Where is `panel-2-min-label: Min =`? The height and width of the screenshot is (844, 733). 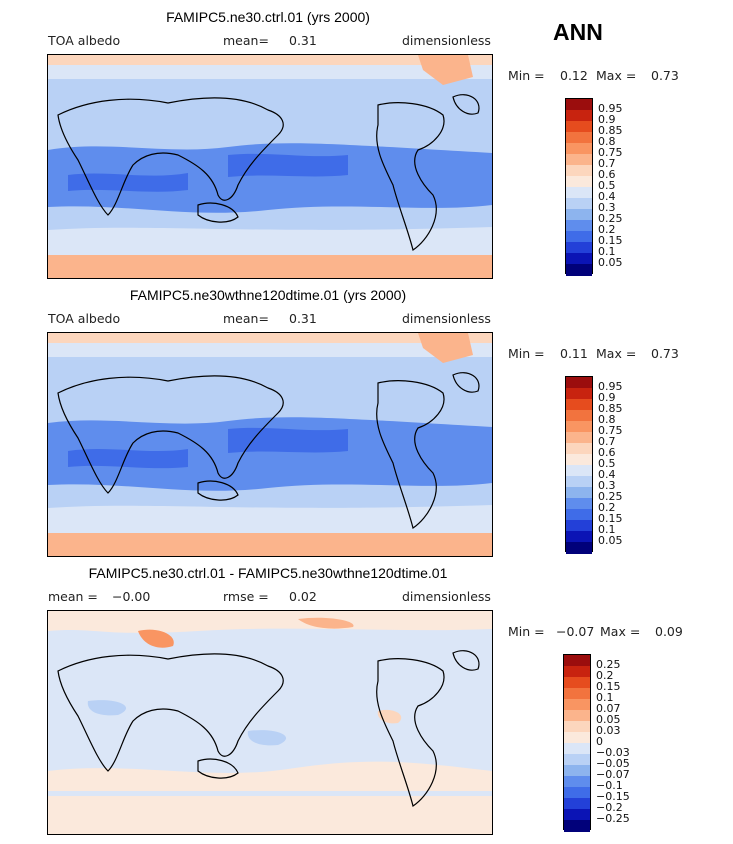
panel-2-min-label: Min = is located at coordinates (526, 353).